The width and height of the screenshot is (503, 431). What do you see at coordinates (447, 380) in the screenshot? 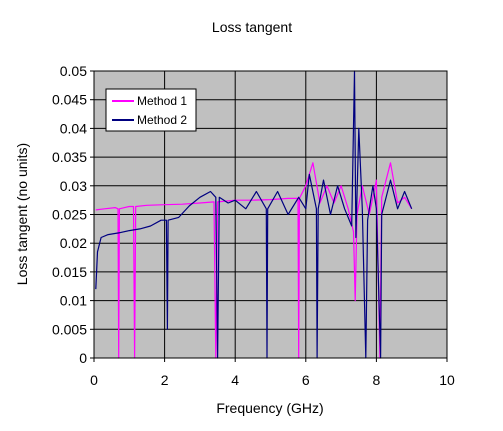
I see `x-tick-label: 10` at bounding box center [447, 380].